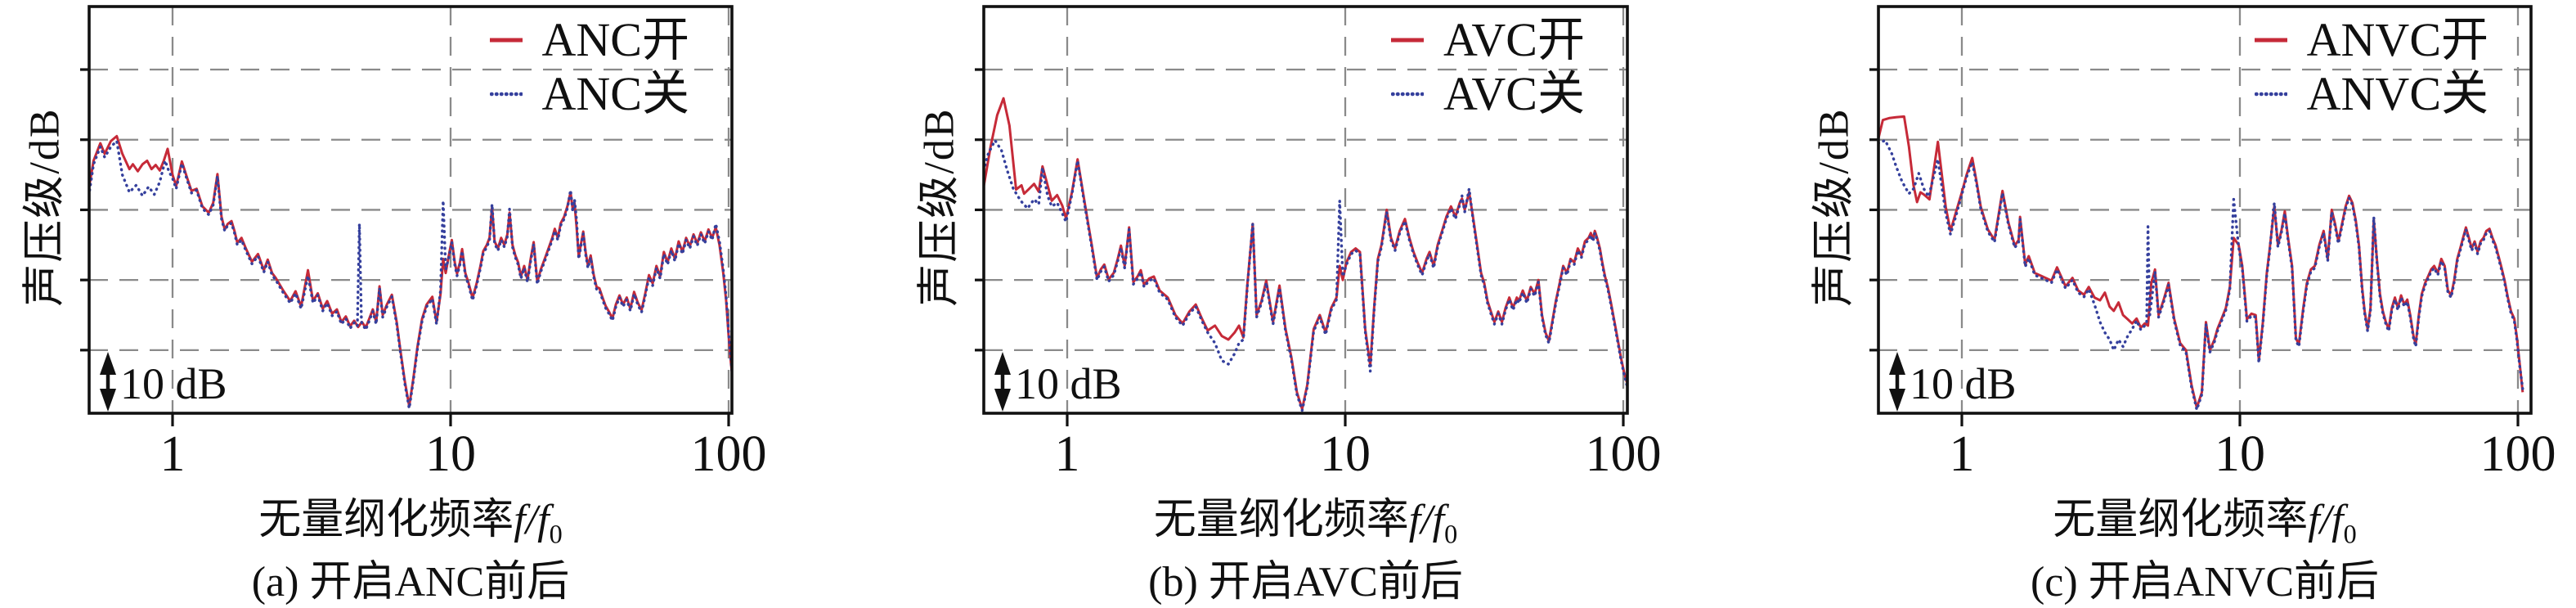 The width and height of the screenshot is (2576, 608). Describe the element at coordinates (615, 93) in the screenshot. I see `legend-label-off: ANC关` at that location.